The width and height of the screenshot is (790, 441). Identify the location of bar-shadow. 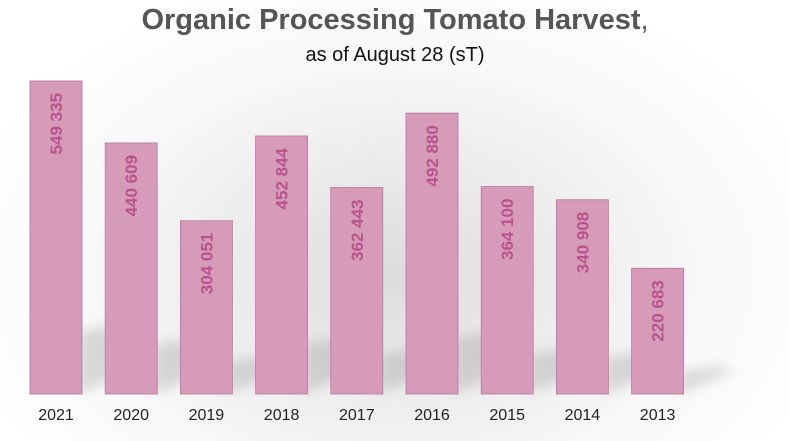
(707, 380).